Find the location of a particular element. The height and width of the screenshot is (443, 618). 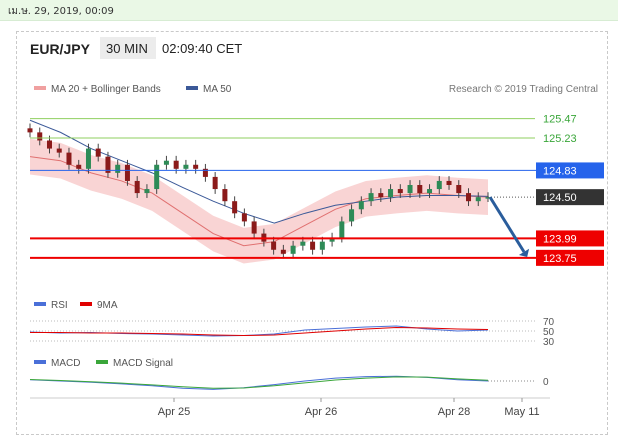

nine-ma-line is located at coordinates (259, 331).